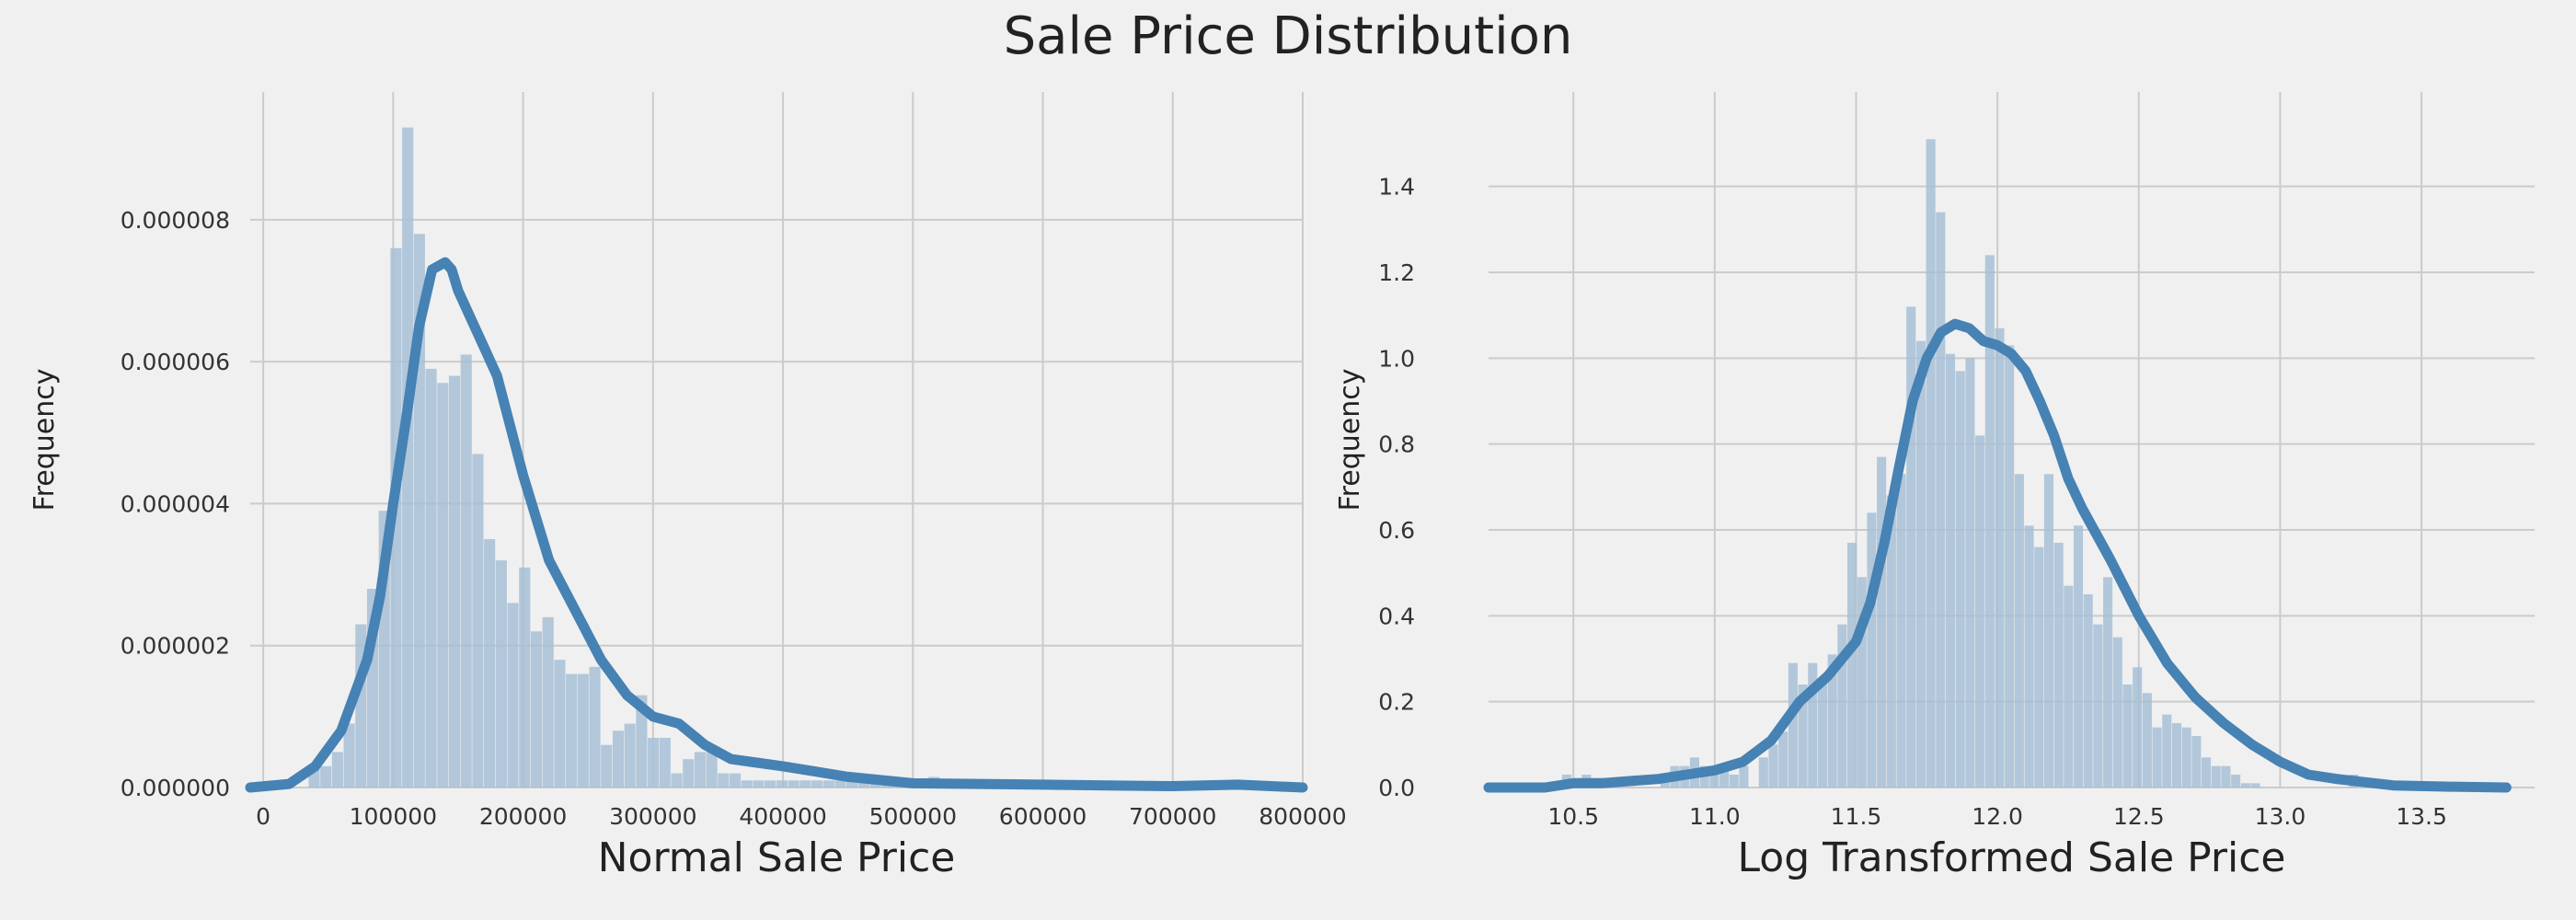 The height and width of the screenshot is (920, 2576). I want to click on y-tick-label: 1.0, so click(1396, 358).